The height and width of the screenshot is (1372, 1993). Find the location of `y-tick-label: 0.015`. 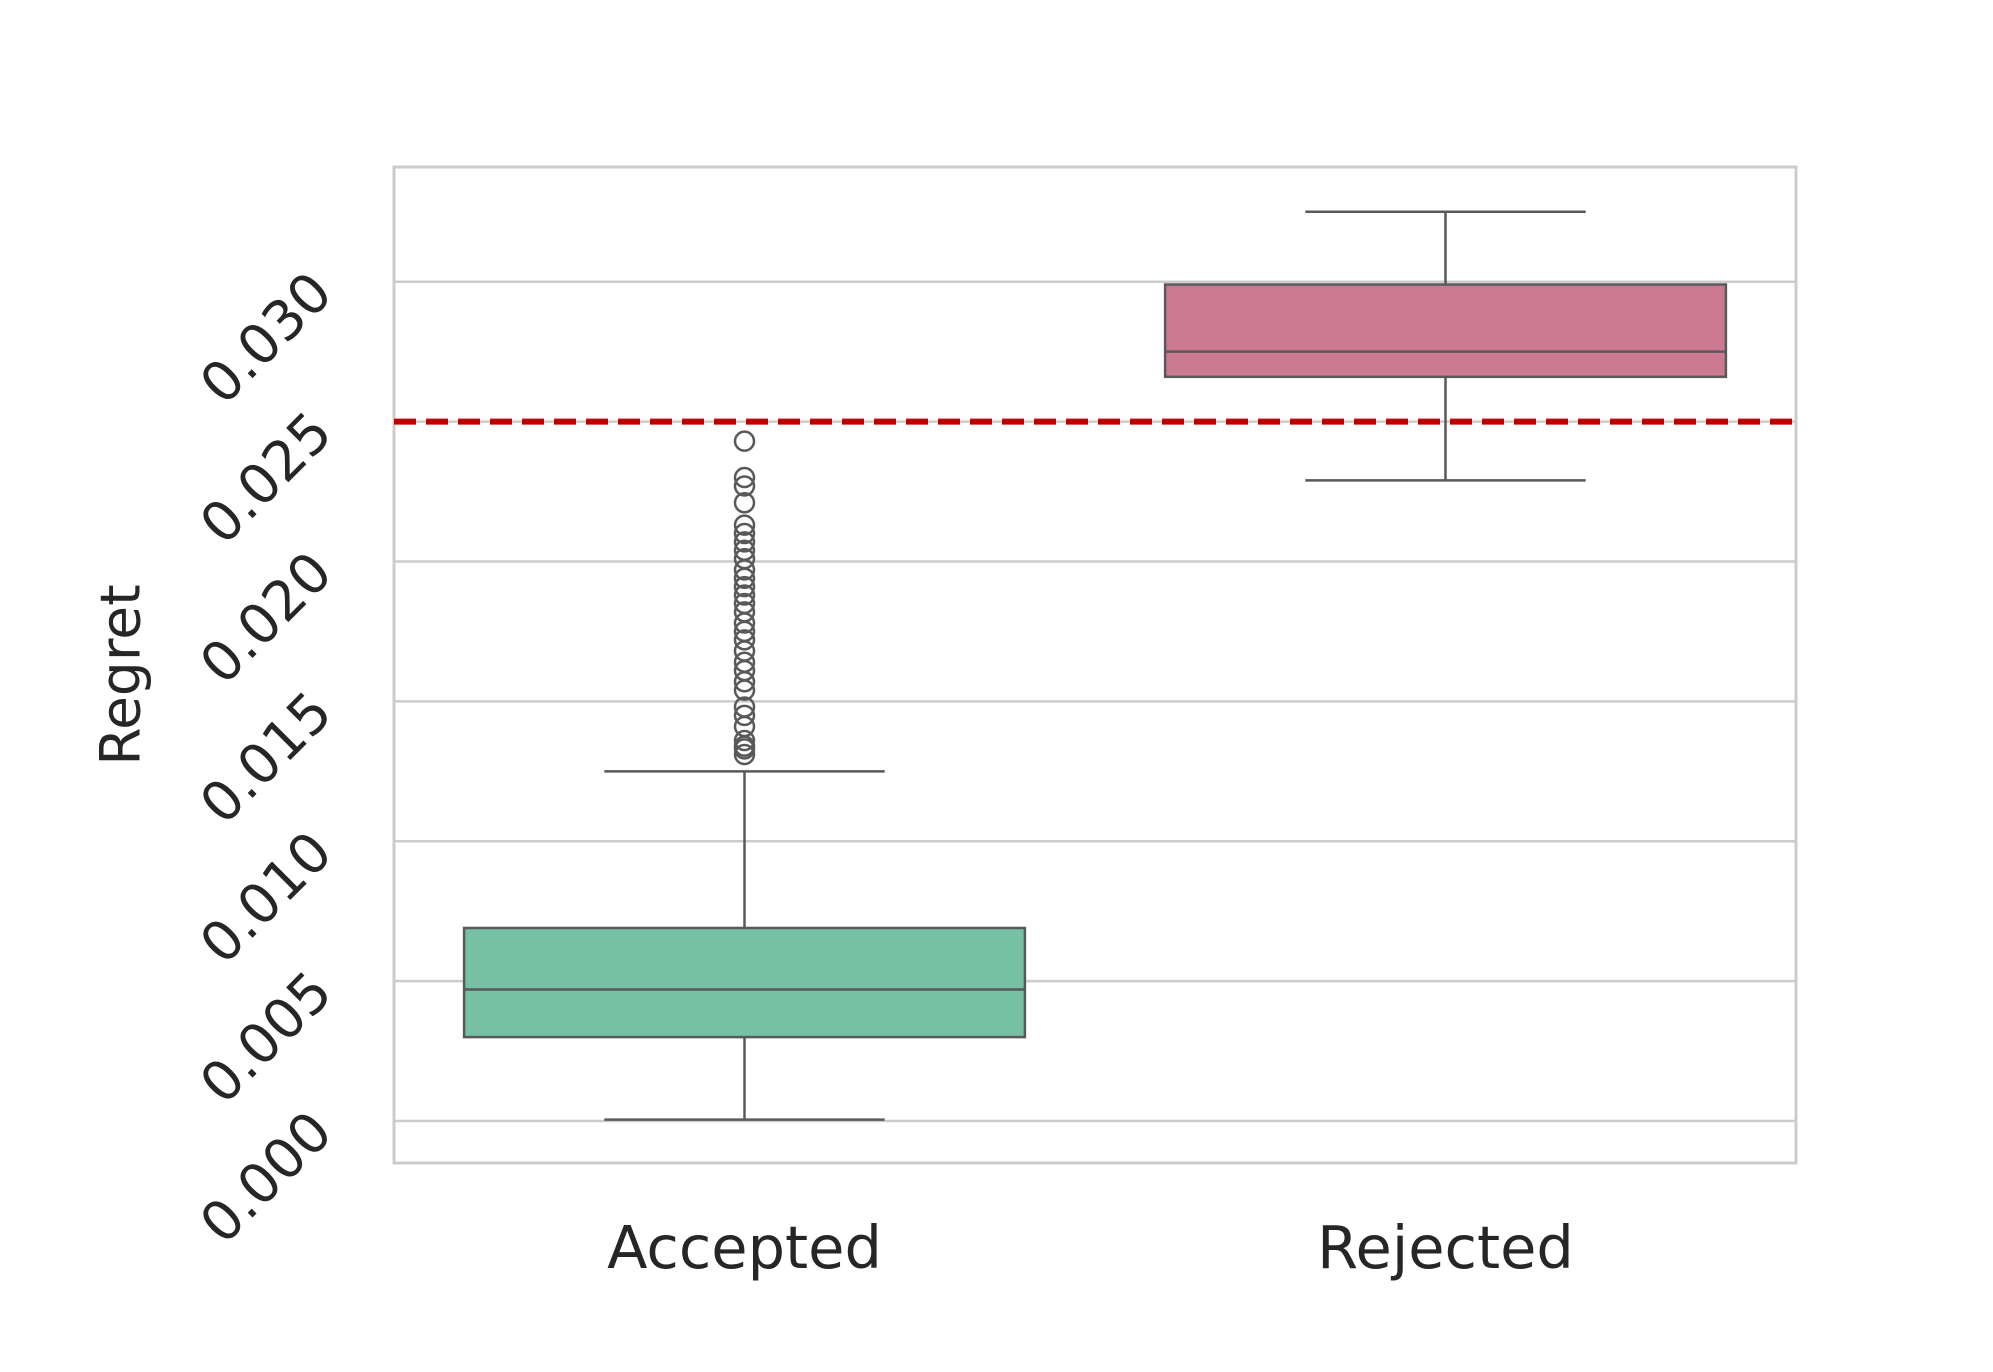

y-tick-label: 0.015 is located at coordinates (266, 757).